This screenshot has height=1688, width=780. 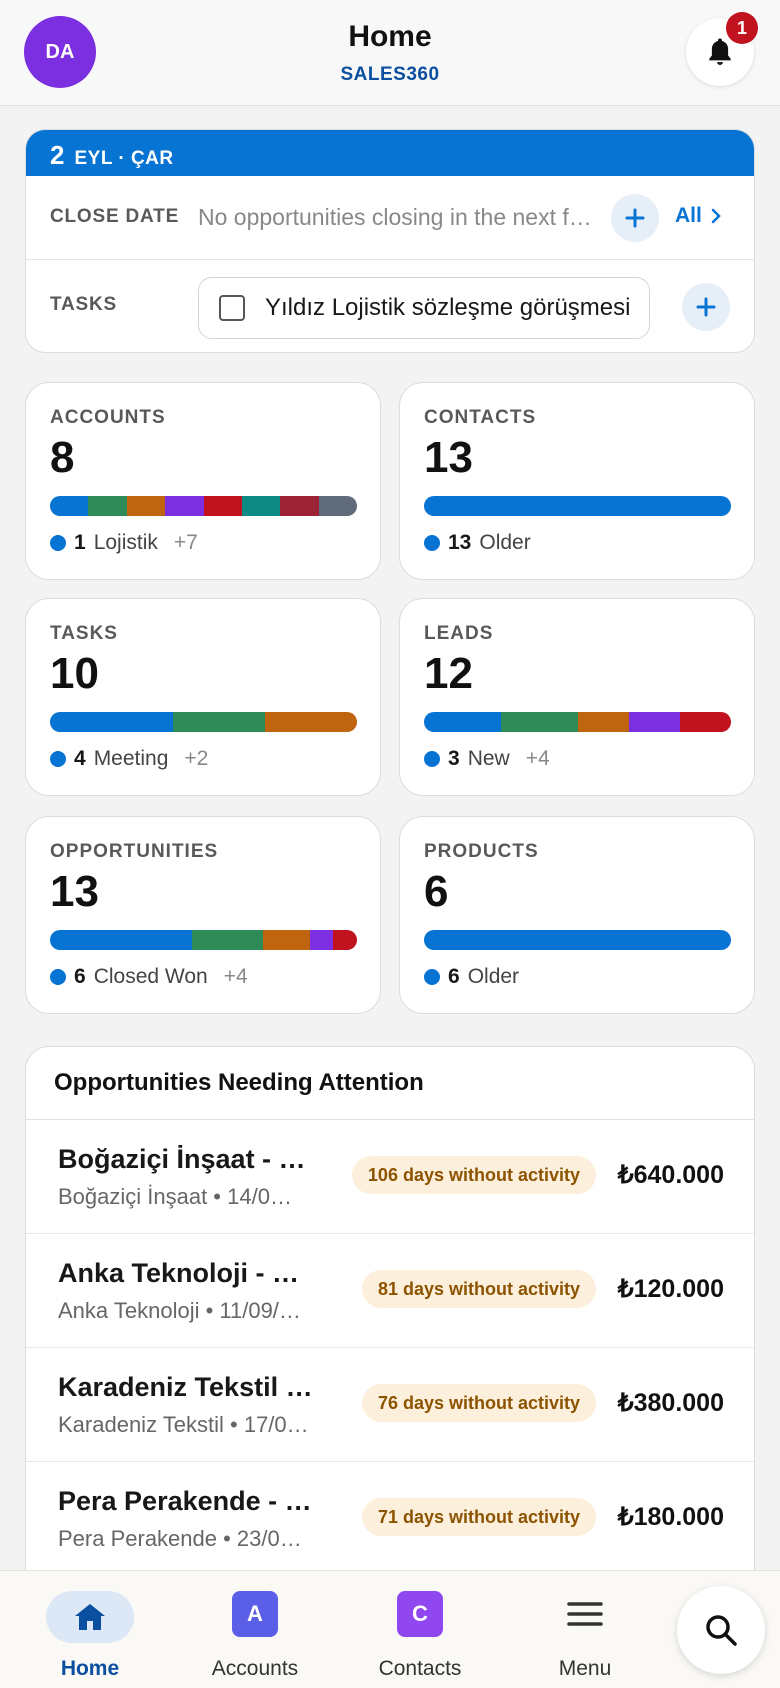 I want to click on stat-tile-contacts: CONTACTS 13 13 Older, so click(x=577, y=481).